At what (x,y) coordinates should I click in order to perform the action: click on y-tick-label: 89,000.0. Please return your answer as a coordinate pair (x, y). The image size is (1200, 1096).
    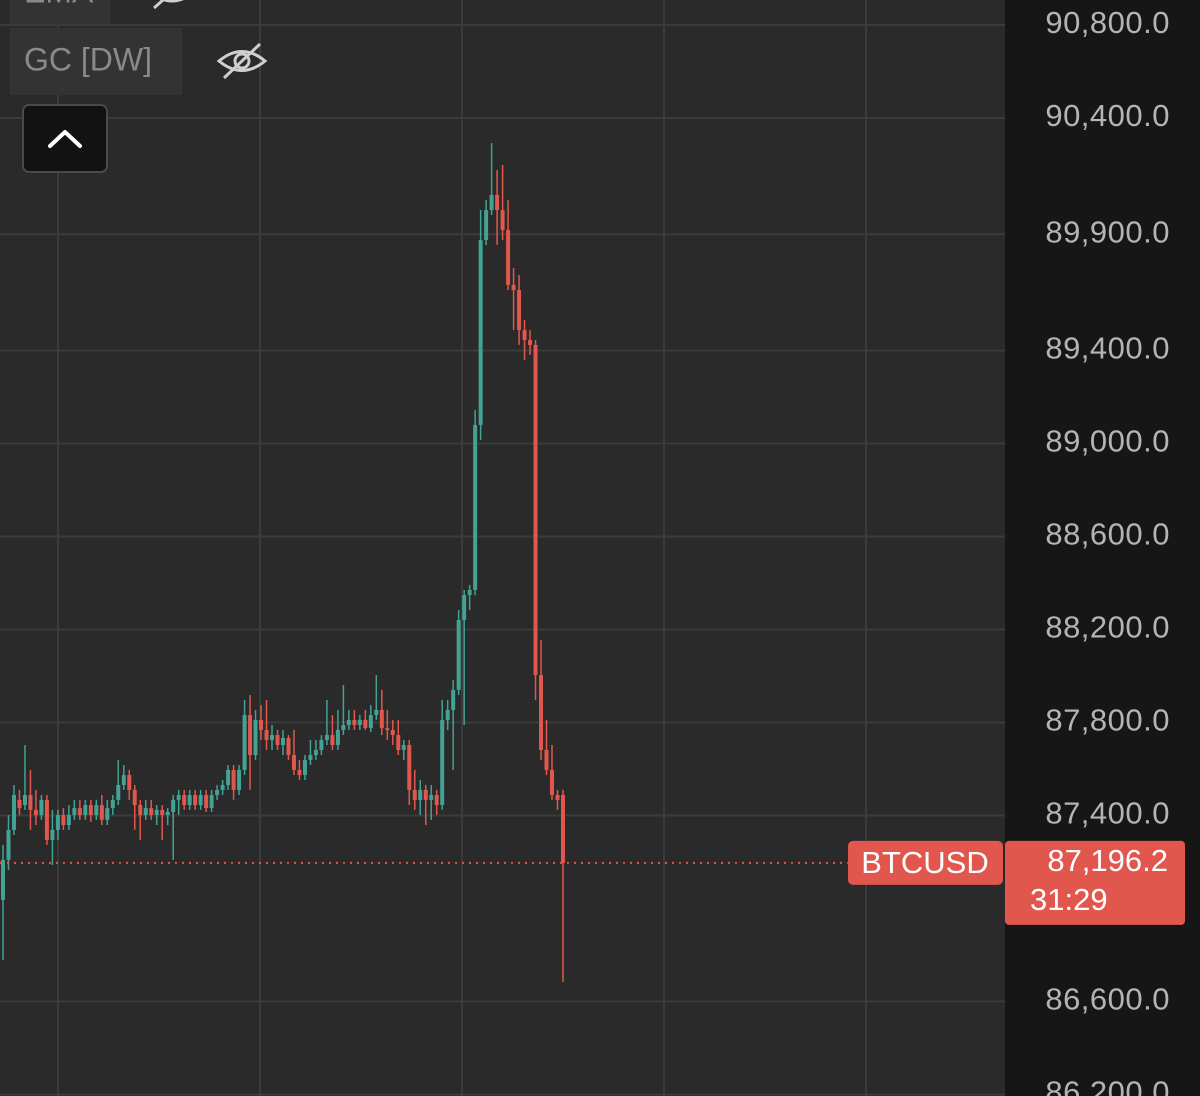
    Looking at the image, I should click on (1107, 441).